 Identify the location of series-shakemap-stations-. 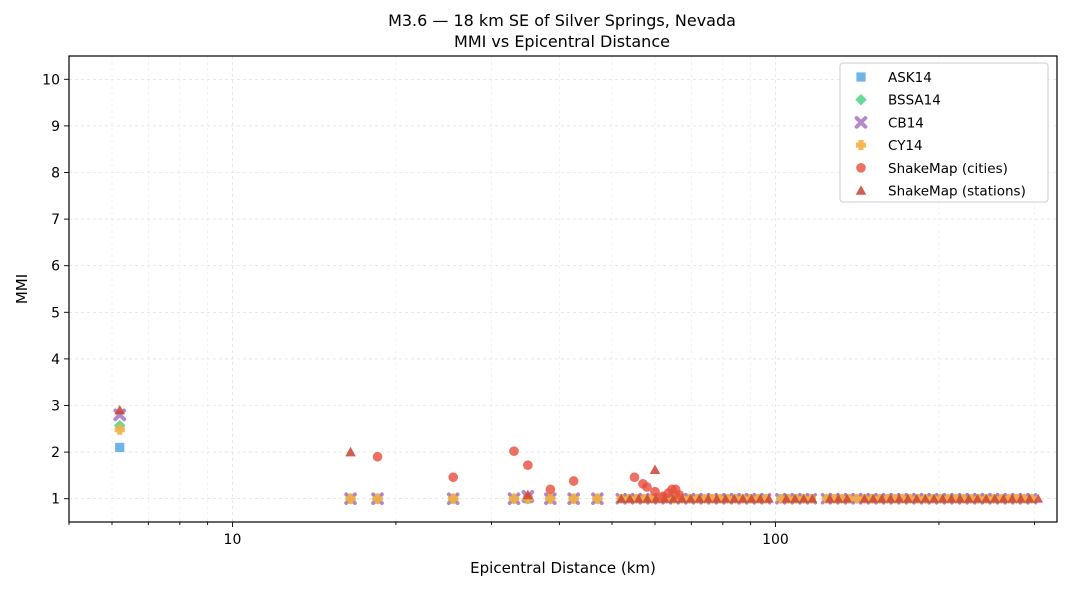
(387, 452).